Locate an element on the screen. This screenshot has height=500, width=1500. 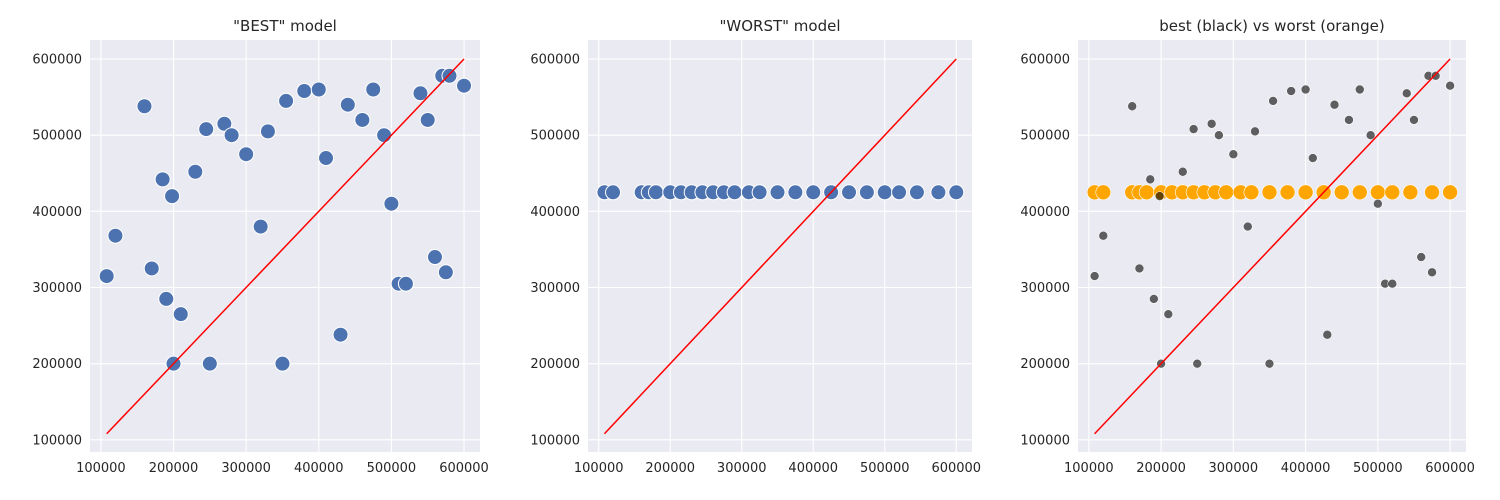
chart-title: "BEST" model is located at coordinates (285, 26).